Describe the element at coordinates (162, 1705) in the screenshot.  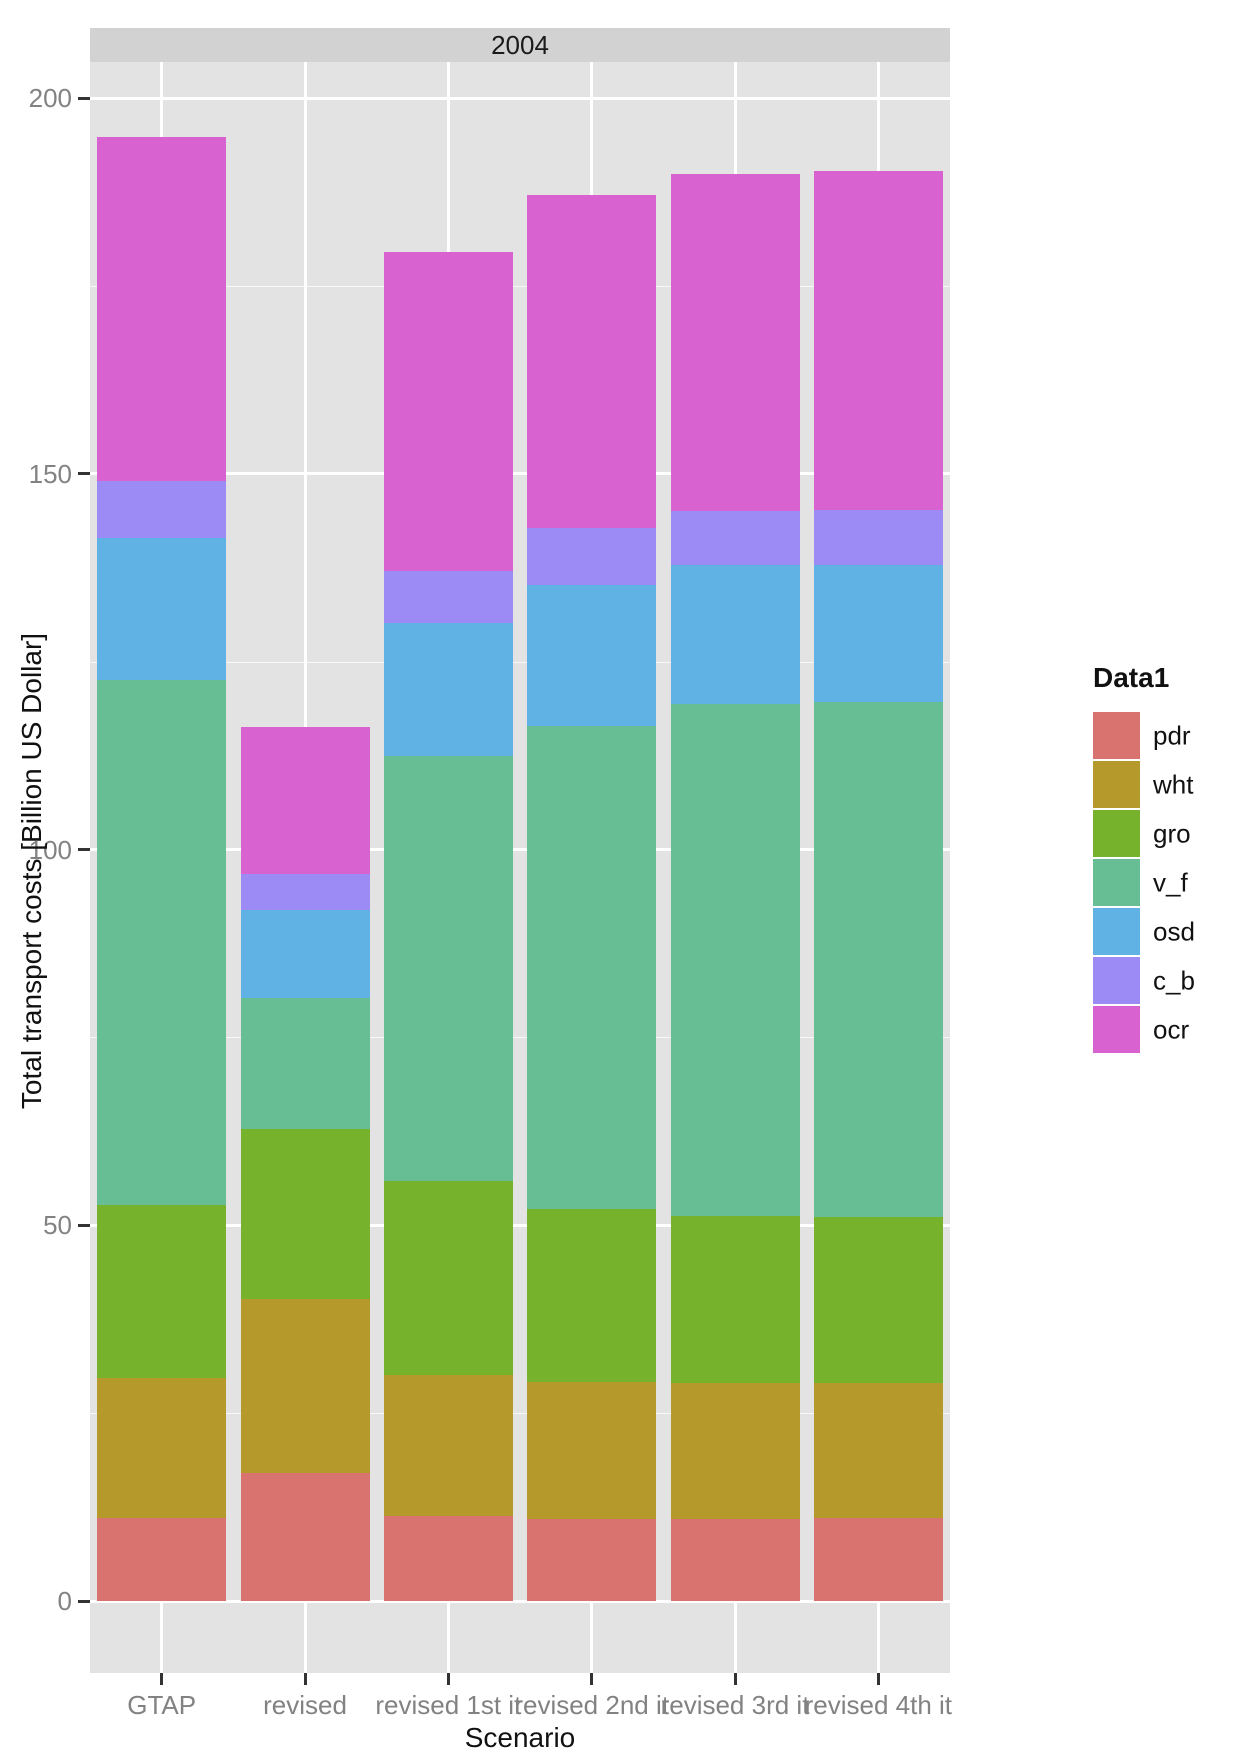
I see `x-tick-label: GTAP` at that location.